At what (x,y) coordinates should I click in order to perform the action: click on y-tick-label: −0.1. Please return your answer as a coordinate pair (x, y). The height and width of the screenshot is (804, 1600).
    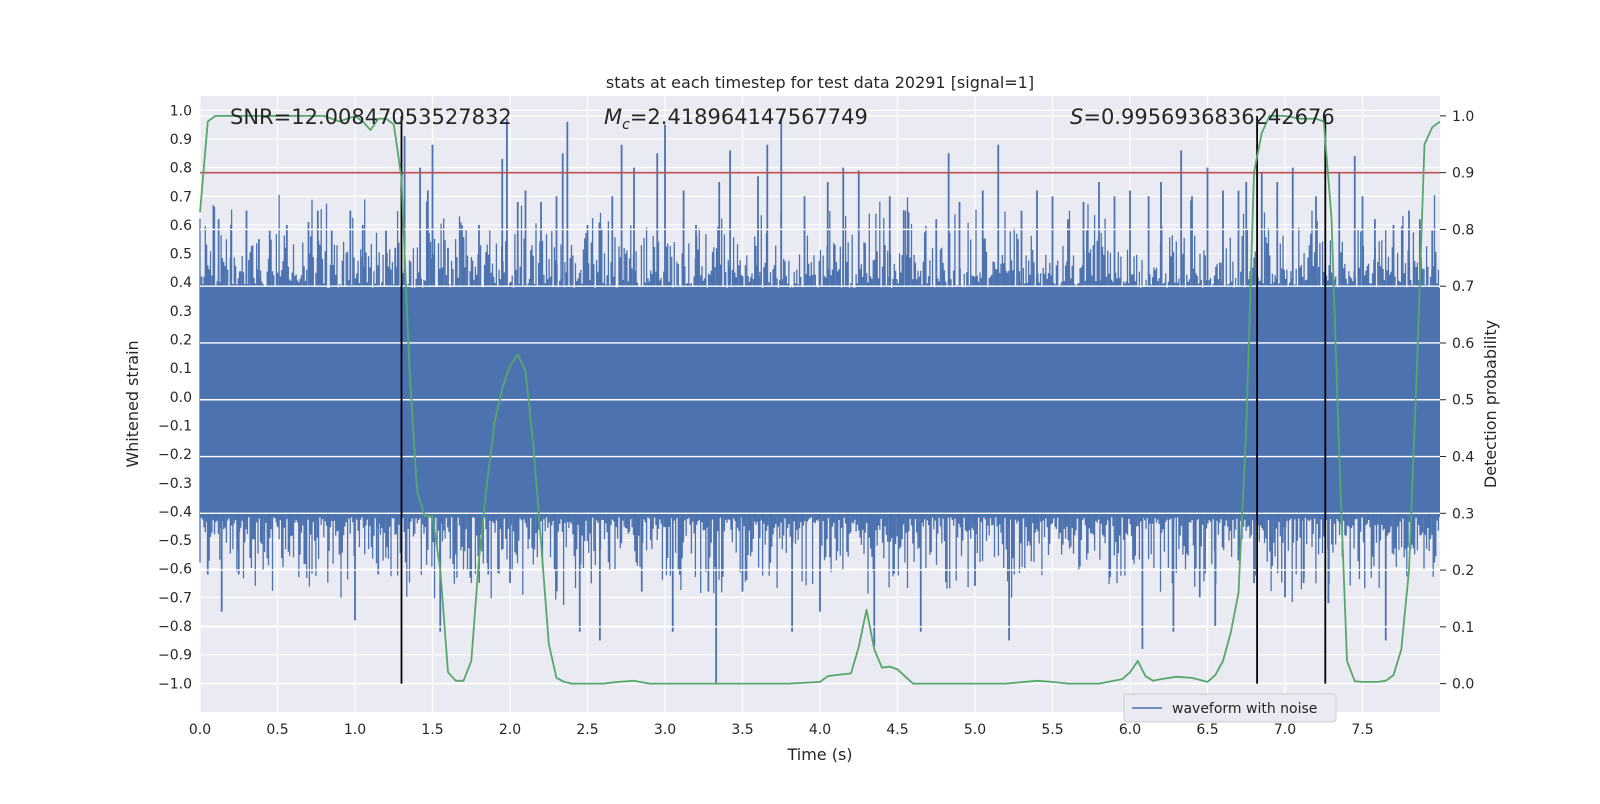
    Looking at the image, I should click on (175, 426).